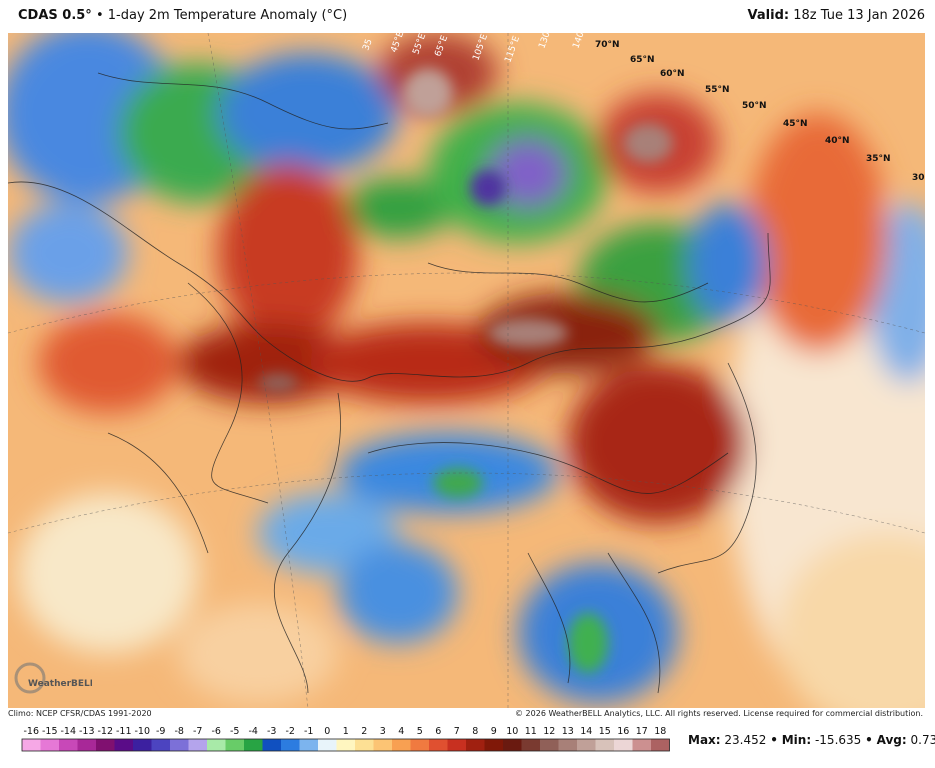 The image size is (935, 768). Describe the element at coordinates (68, 731) in the screenshot. I see `colorbar-label: -14` at that location.